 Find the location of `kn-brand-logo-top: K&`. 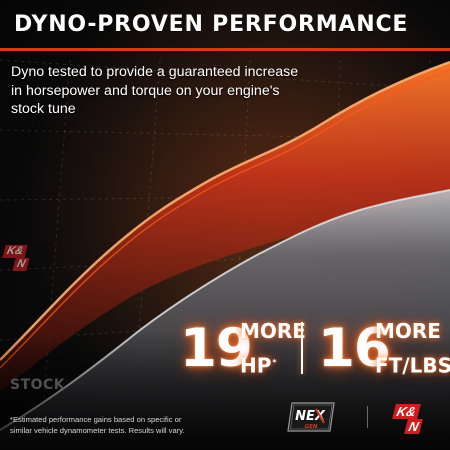

kn-brand-logo-top: K& is located at coordinates (406, 411).